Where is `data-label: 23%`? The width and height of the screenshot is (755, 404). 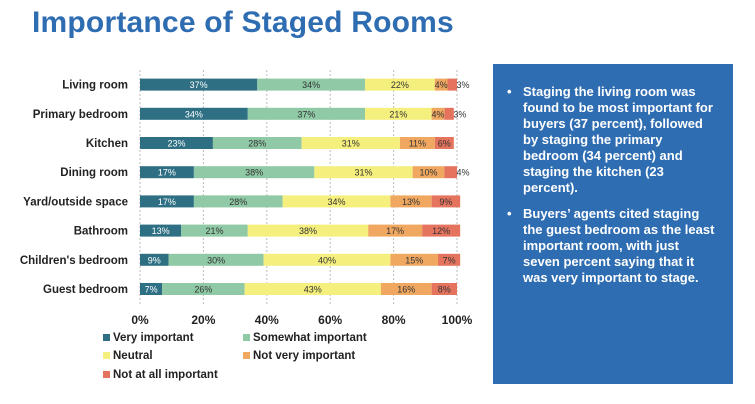
data-label: 23% is located at coordinates (176, 144).